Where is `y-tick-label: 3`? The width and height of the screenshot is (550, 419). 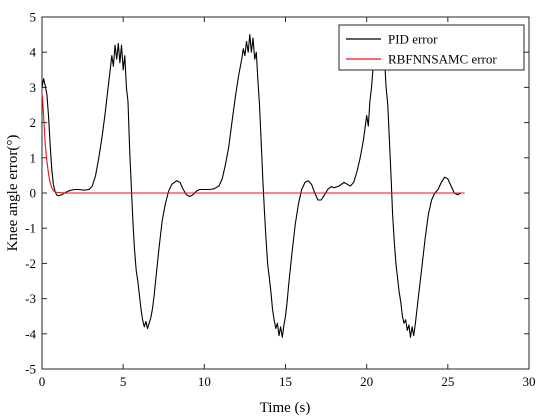
y-tick-label: 3 is located at coordinates (33, 87).